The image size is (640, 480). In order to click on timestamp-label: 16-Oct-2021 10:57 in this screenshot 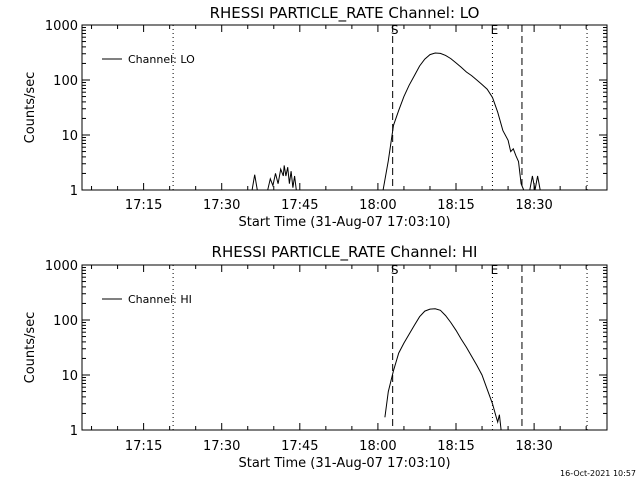, I will do `click(598, 473)`.